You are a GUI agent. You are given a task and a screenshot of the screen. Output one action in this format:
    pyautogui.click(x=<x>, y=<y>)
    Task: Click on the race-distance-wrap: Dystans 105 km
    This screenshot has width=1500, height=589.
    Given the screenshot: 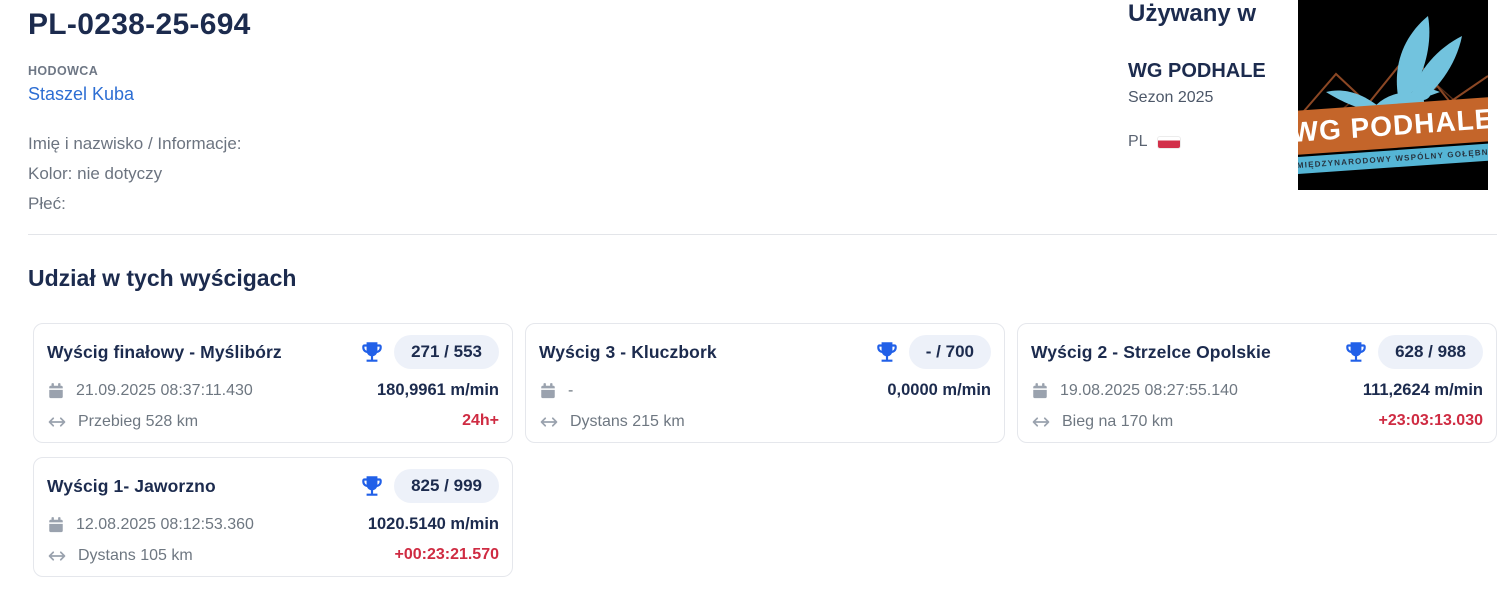 What is the action you would take?
    pyautogui.click(x=120, y=556)
    